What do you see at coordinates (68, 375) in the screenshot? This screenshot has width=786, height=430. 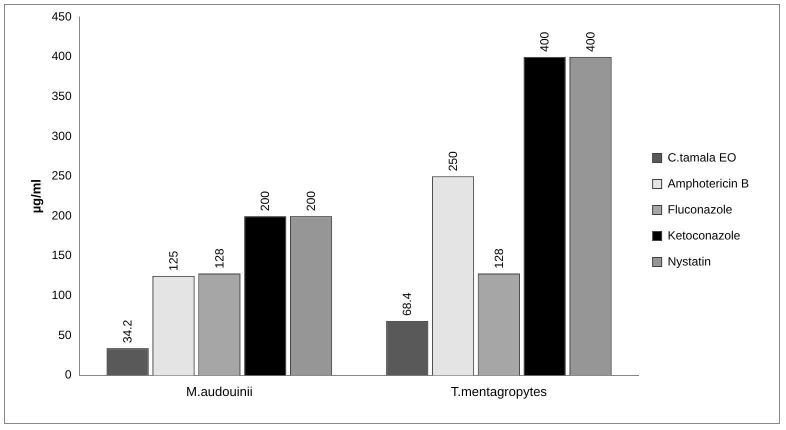 I see `y-tick-label: 0` at bounding box center [68, 375].